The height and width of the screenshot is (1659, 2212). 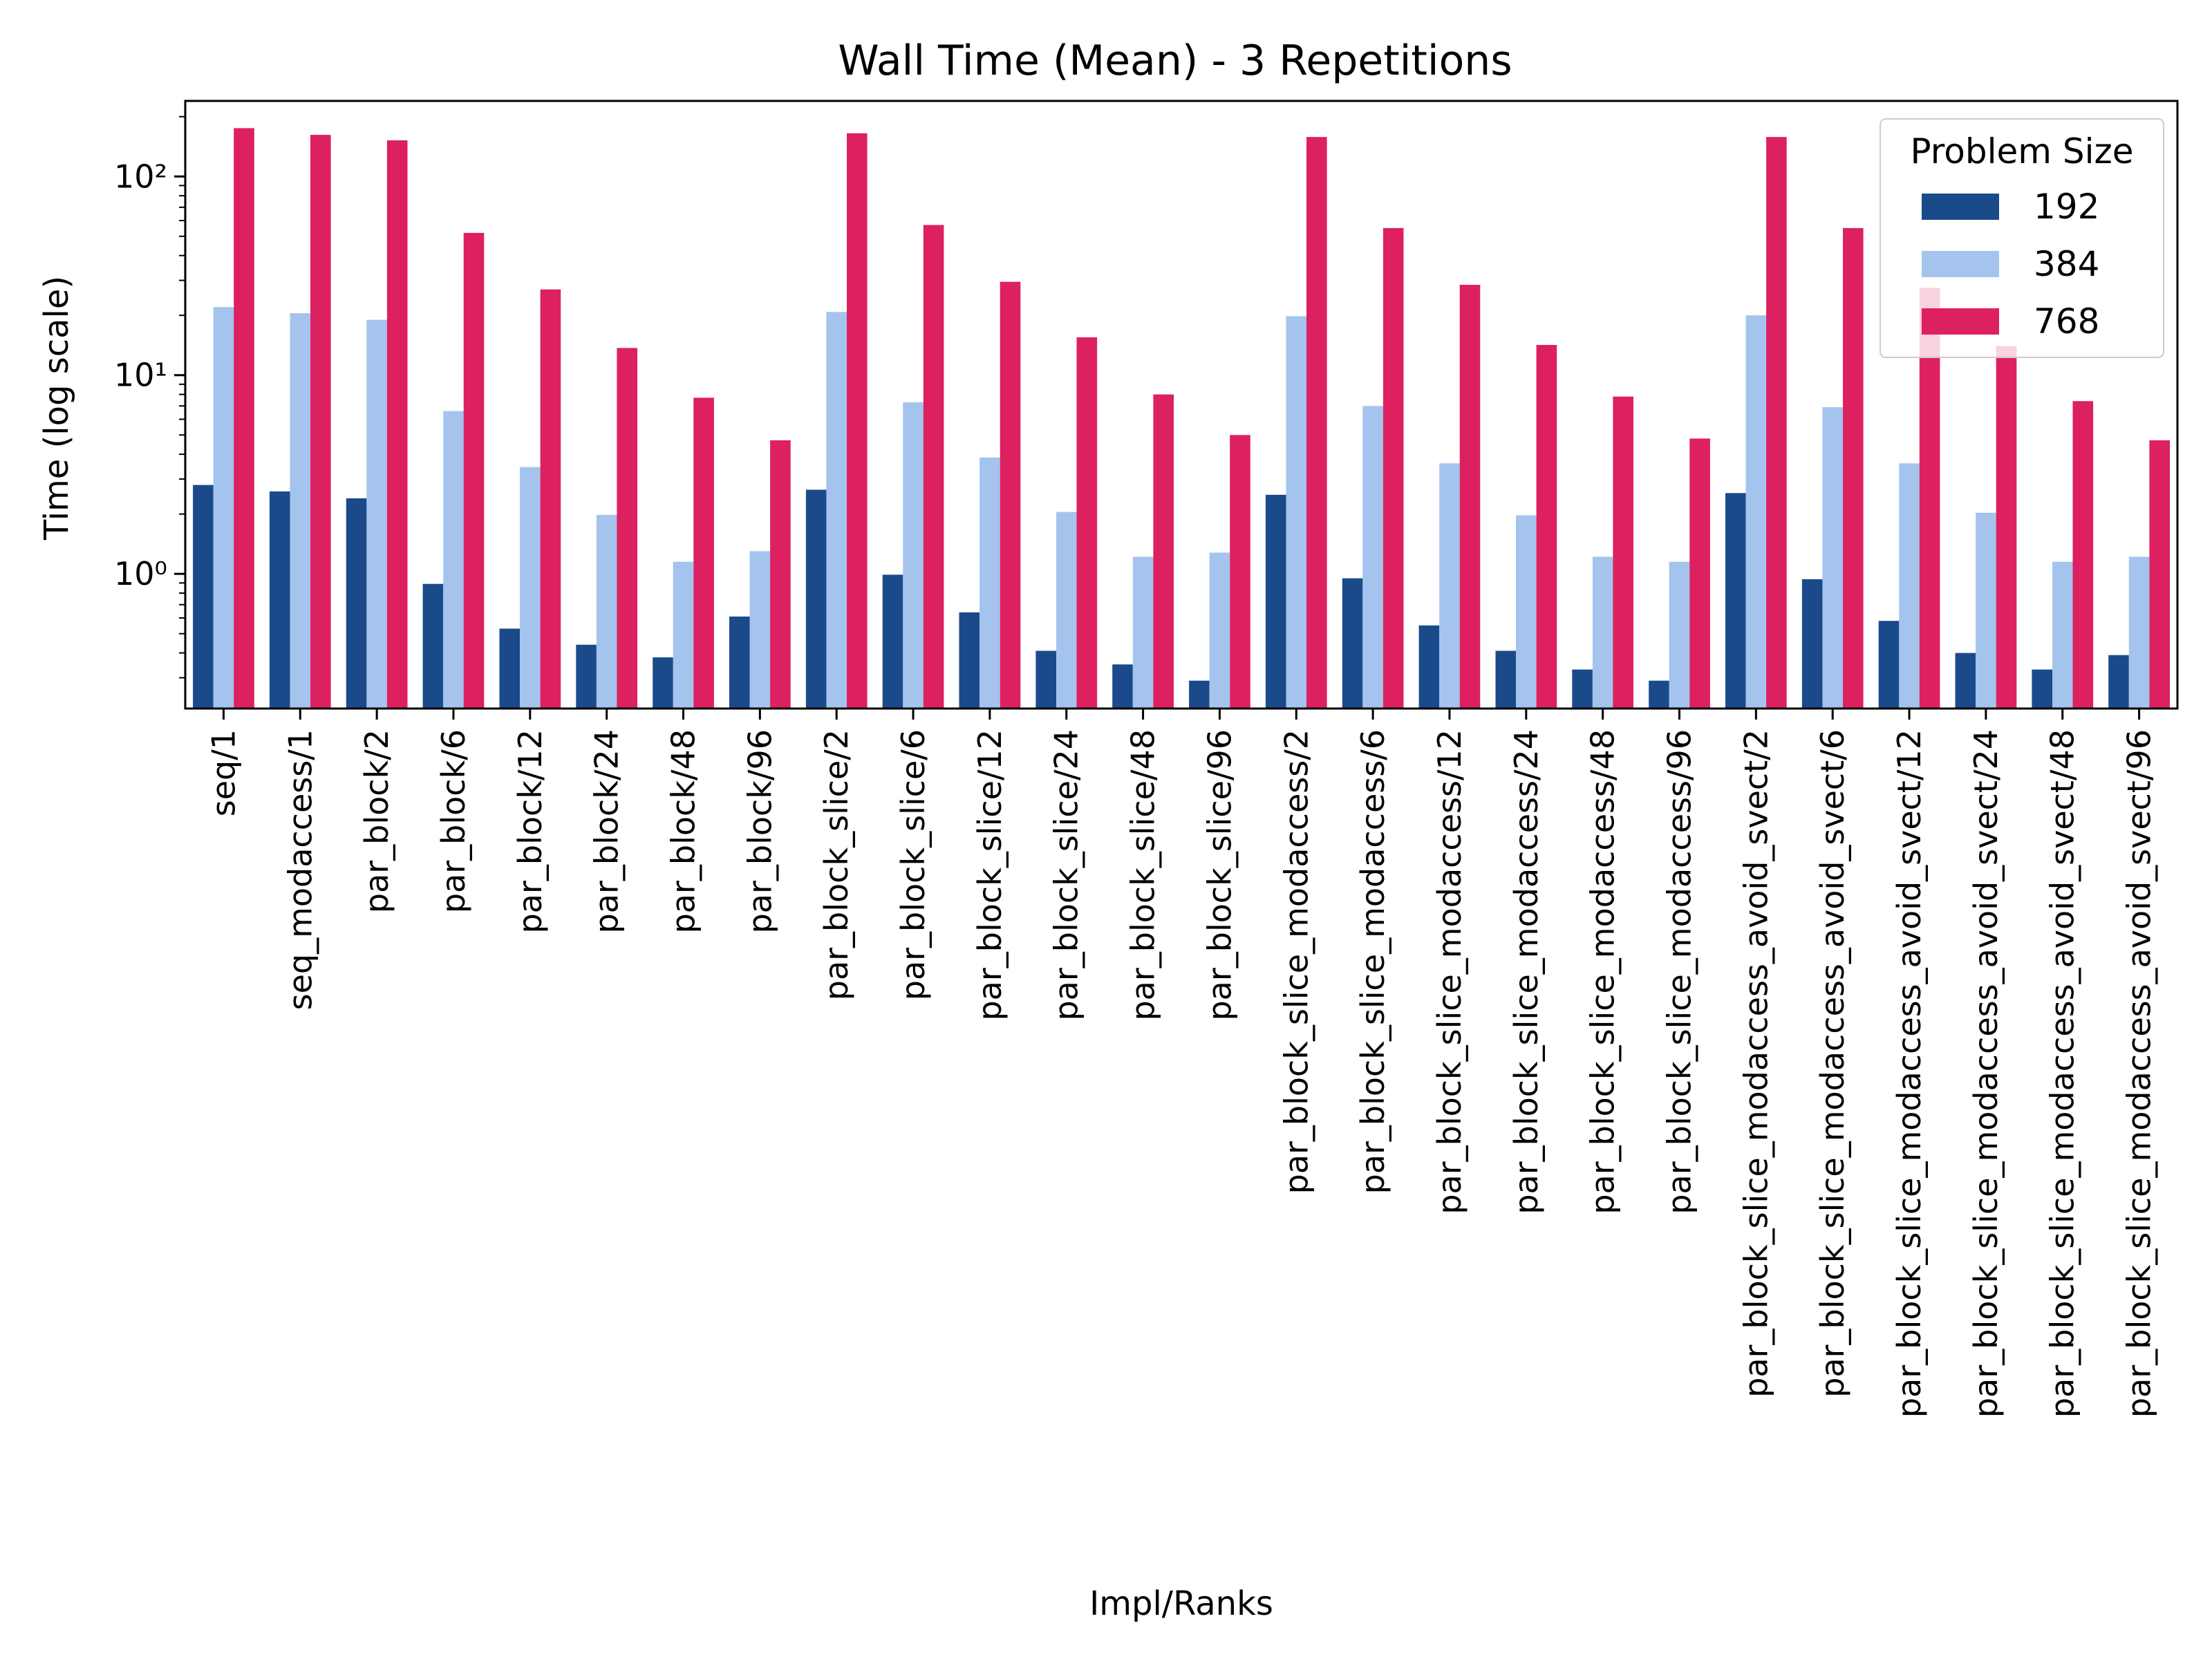 What do you see at coordinates (56, 408) in the screenshot?
I see `y-axis-label: Time (log scale)` at bounding box center [56, 408].